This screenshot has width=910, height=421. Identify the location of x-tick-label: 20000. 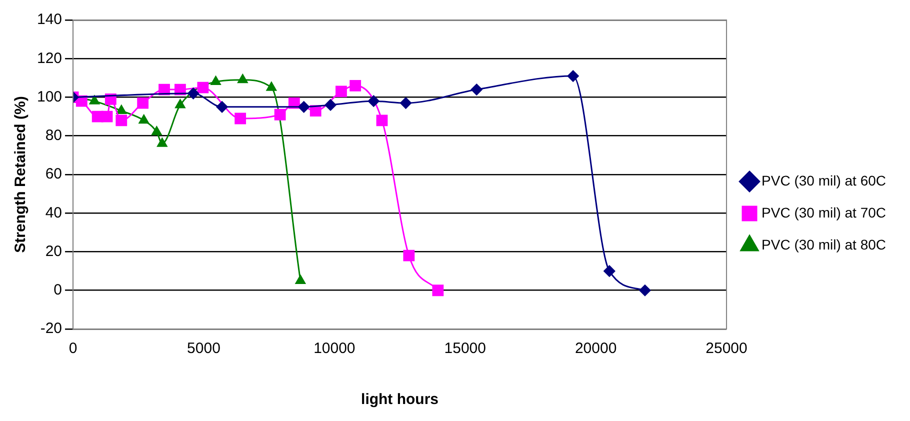
(595, 349).